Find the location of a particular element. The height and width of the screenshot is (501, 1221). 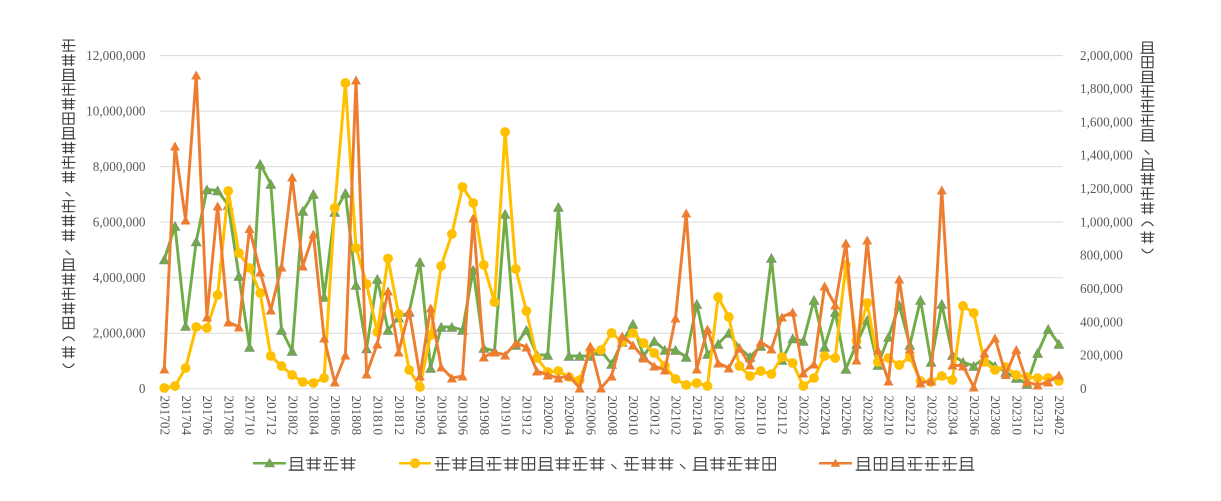

svg-text: 201902 is located at coordinates (420, 416).